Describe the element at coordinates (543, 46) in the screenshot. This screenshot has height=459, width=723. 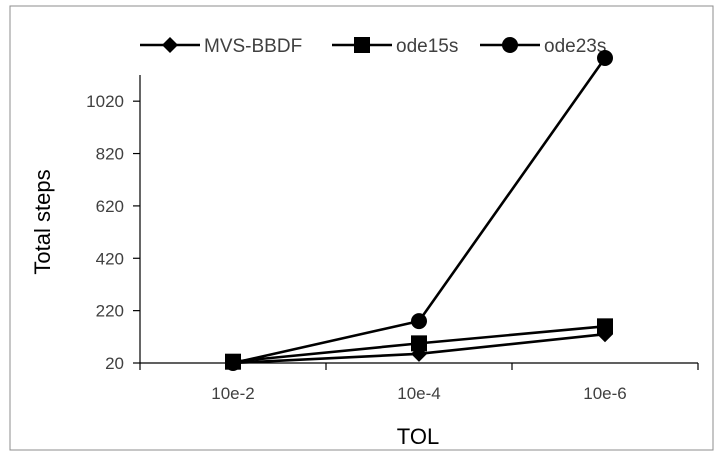
I see `legend-entry: ode23s` at that location.